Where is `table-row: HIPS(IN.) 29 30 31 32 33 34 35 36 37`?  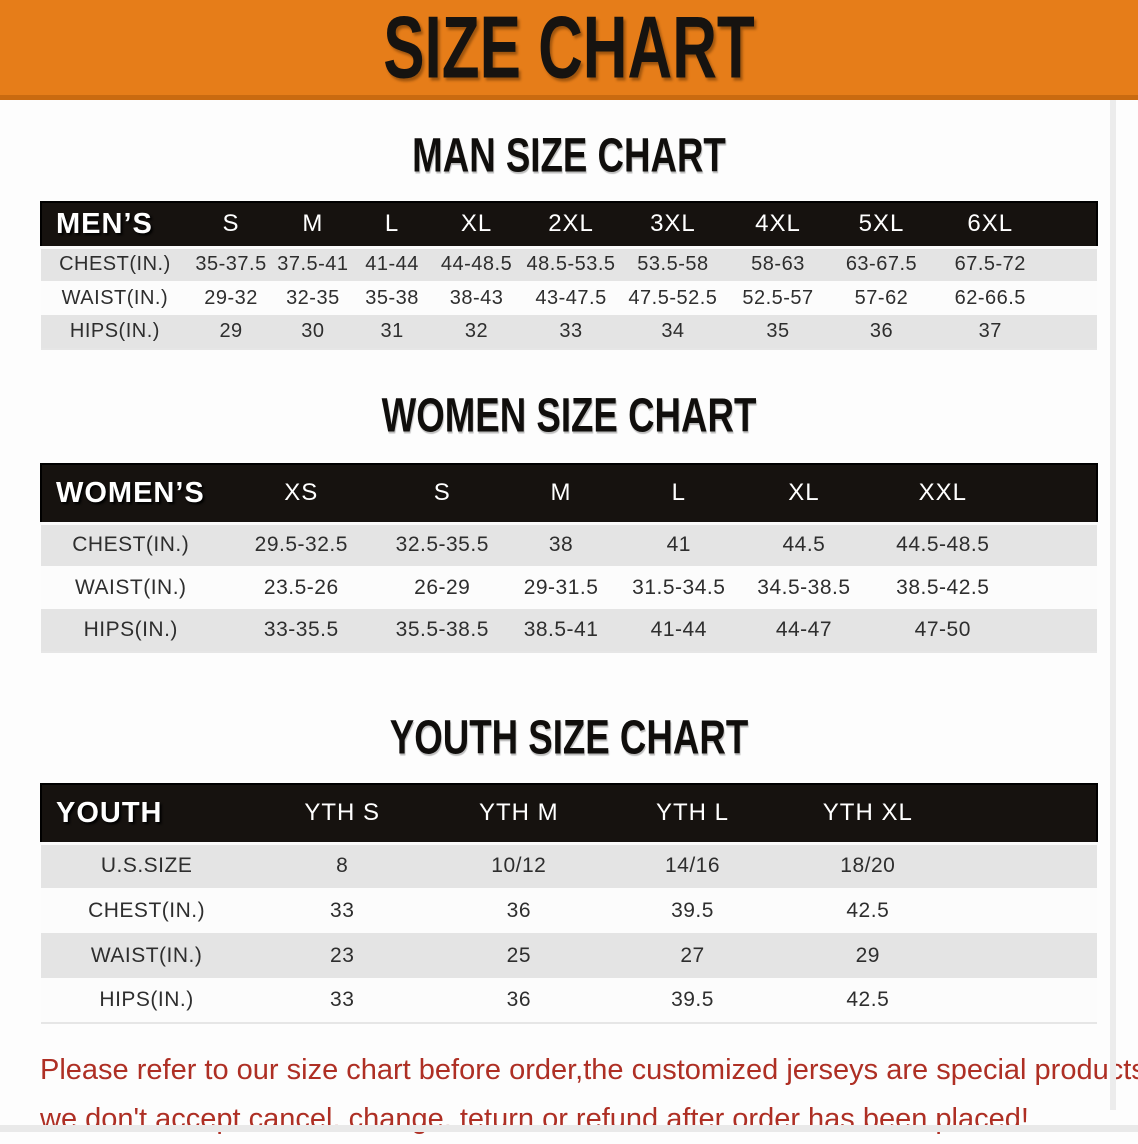
table-row: HIPS(IN.) 29 30 31 32 33 34 35 36 37 is located at coordinates (569, 332).